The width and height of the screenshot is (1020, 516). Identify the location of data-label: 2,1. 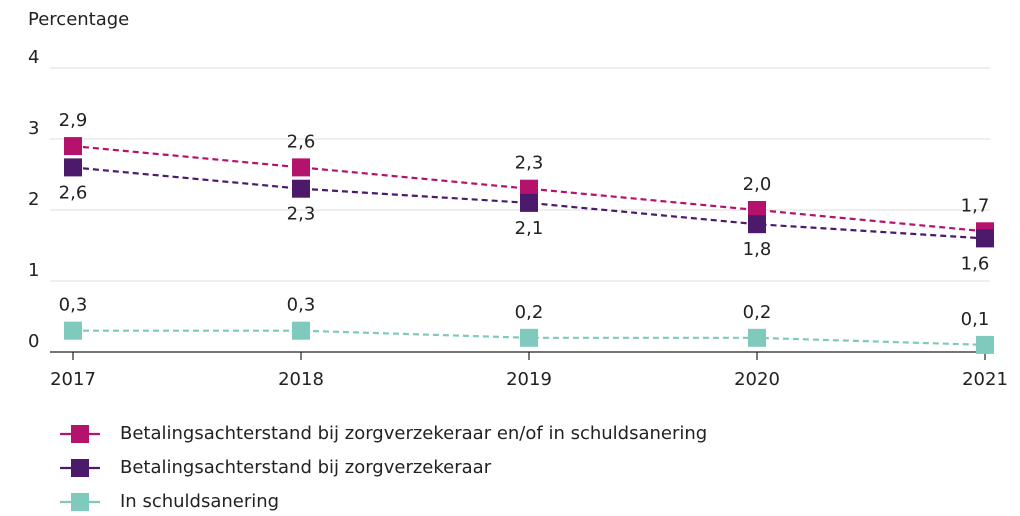
(529, 228).